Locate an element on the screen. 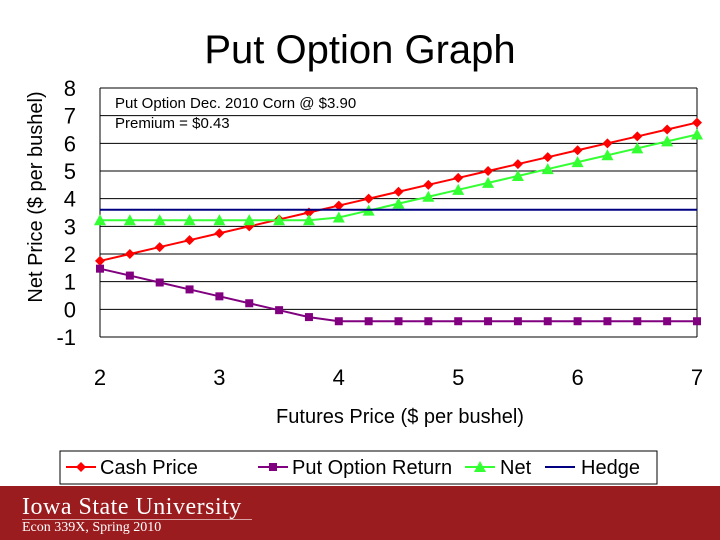  series-put-option-return is located at coordinates (398, 295).